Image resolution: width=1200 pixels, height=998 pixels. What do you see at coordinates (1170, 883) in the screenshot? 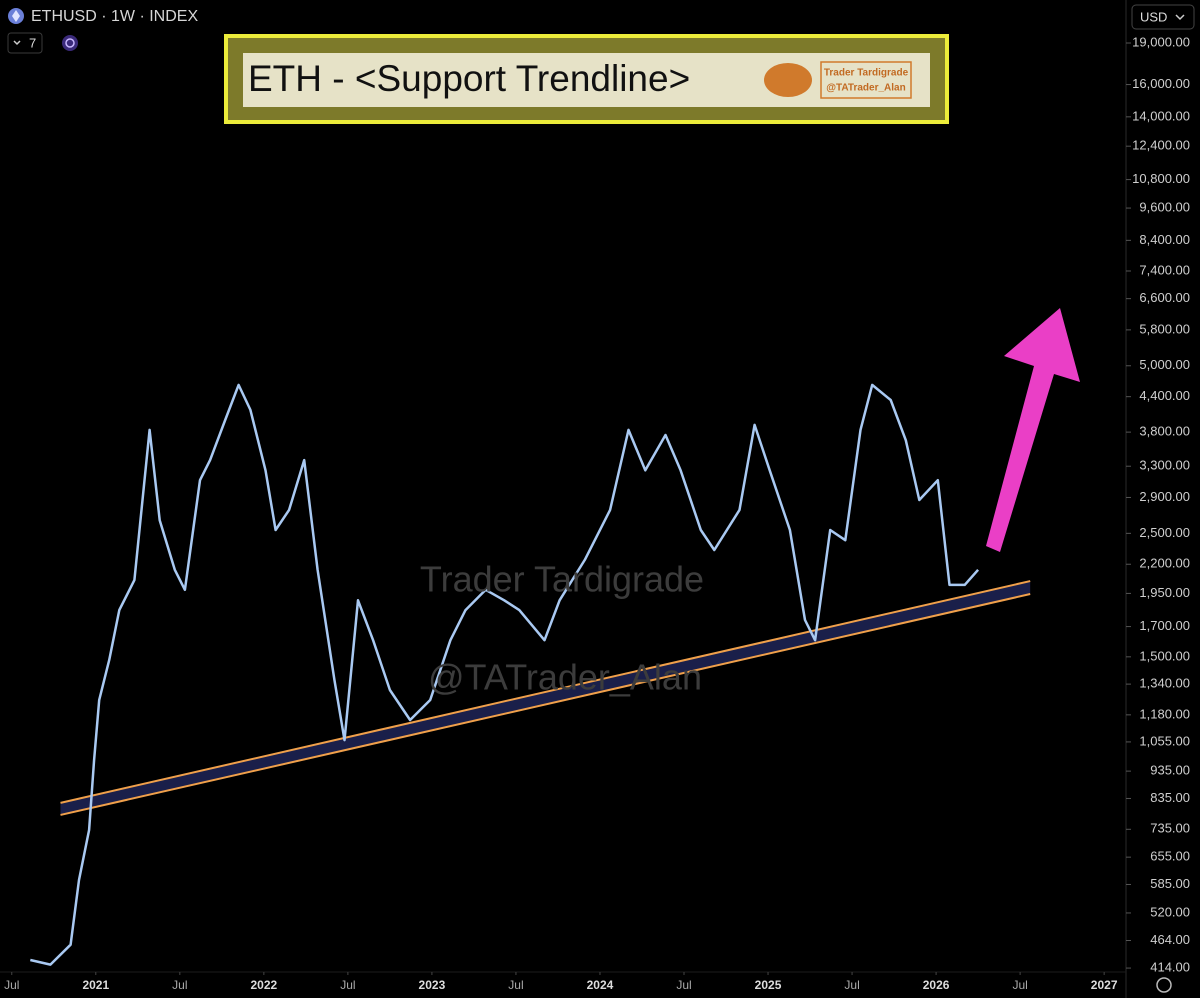
I see `y-tick-label: 585.00` at bounding box center [1170, 883].